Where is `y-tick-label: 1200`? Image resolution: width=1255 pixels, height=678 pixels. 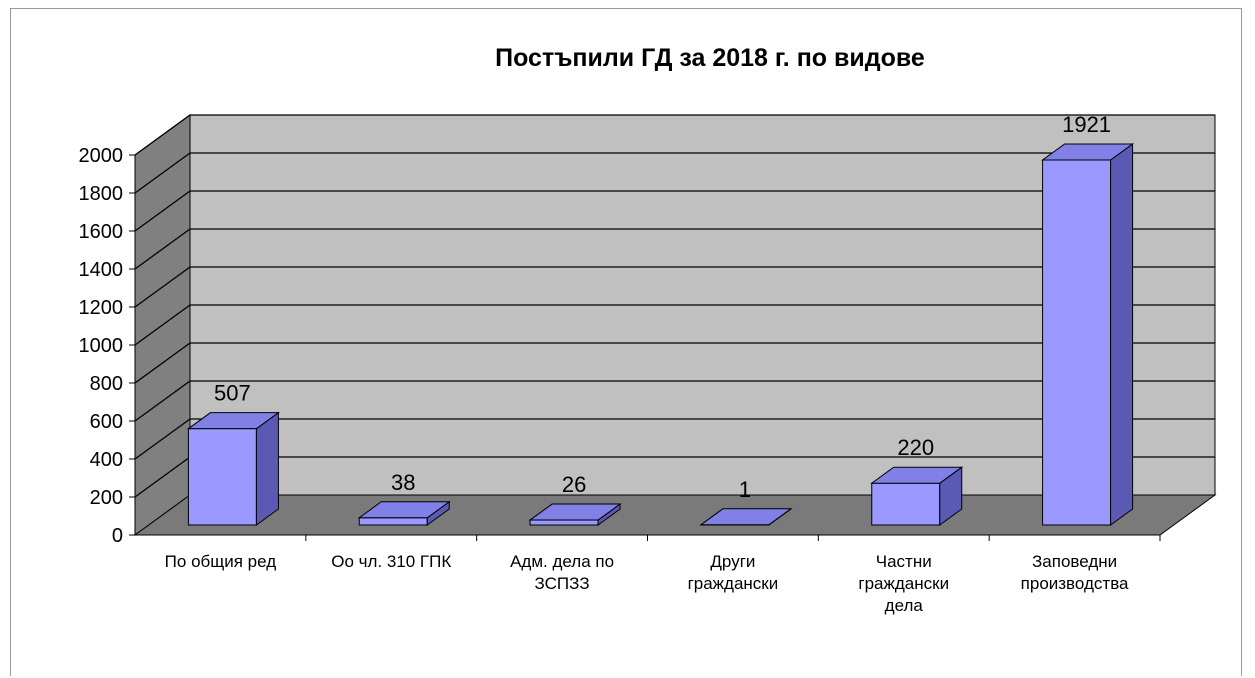 y-tick-label: 1200 is located at coordinates (101, 308).